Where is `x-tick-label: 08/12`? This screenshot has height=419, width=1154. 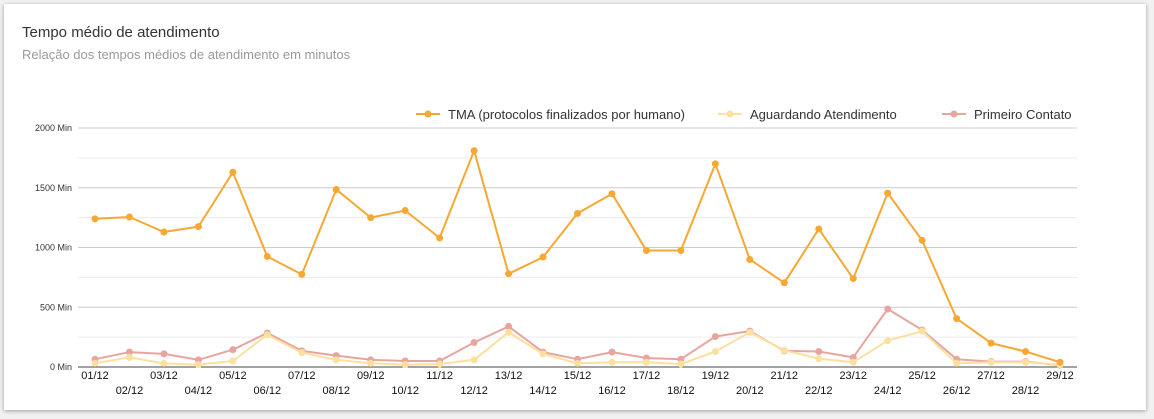
x-tick-label: 08/12 is located at coordinates (336, 391).